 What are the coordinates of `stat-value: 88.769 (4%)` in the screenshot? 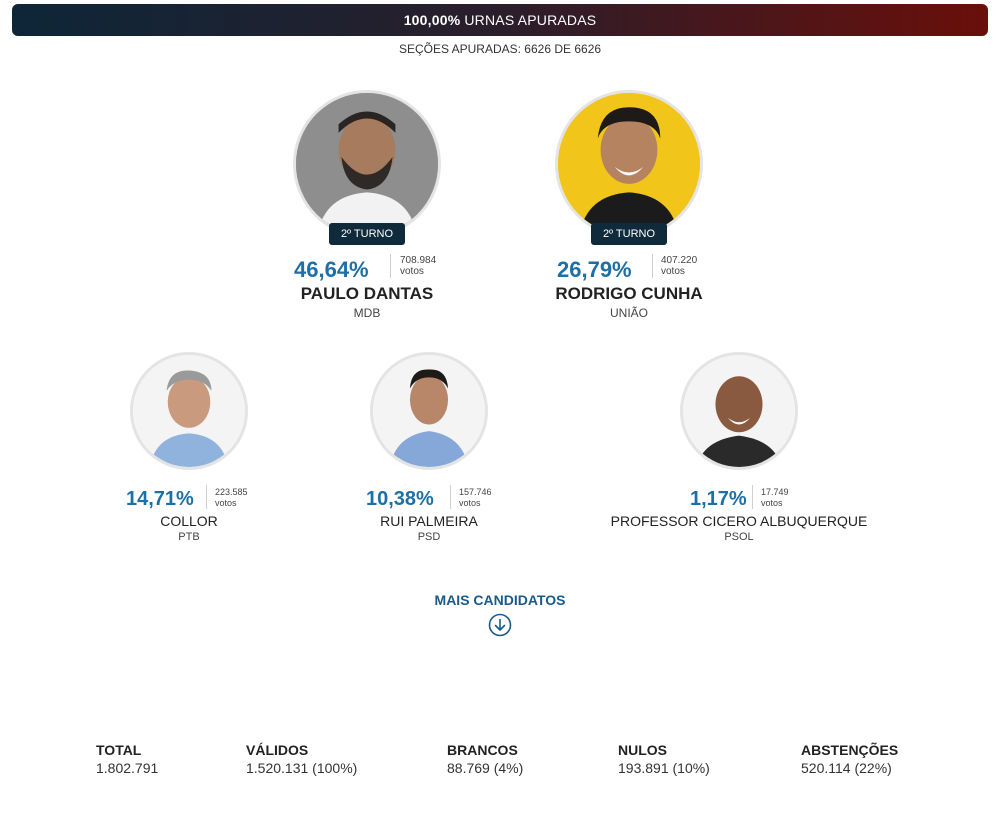 It's located at (485, 768).